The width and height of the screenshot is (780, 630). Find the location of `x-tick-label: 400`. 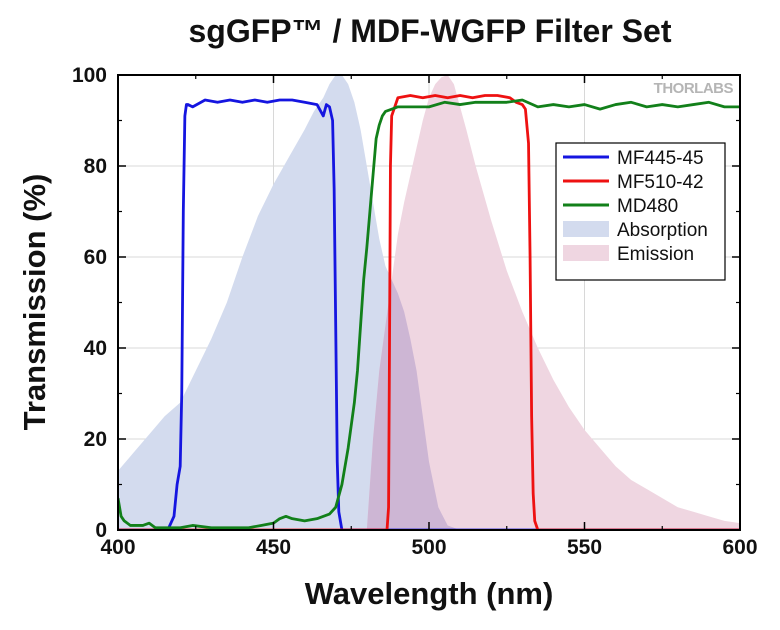

x-tick-label: 400 is located at coordinates (117, 547).